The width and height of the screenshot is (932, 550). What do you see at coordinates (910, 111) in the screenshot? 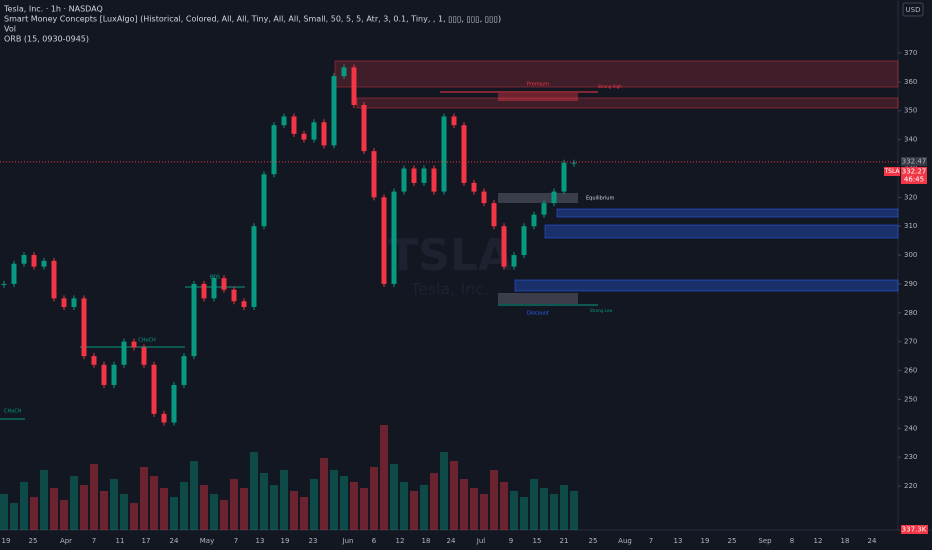
I see `price-tick-label: 350` at bounding box center [910, 111].